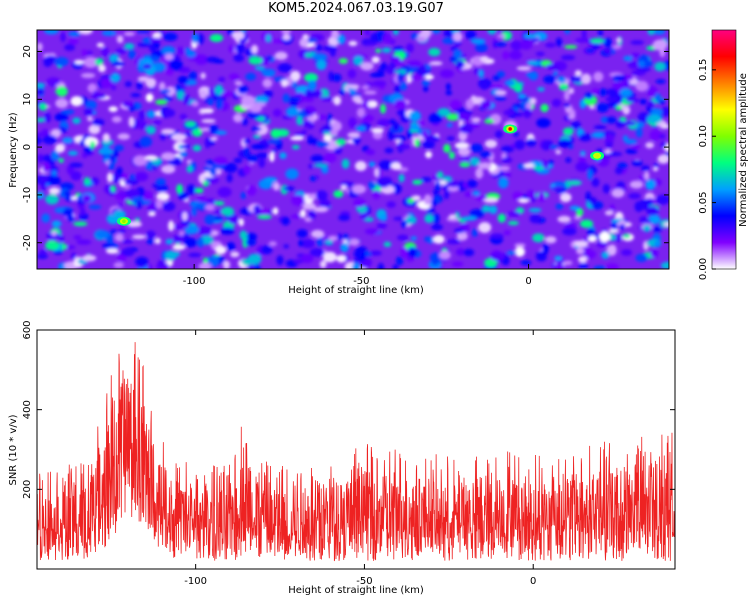  Describe the element at coordinates (510, 129) in the screenshot. I see `hotspot-point` at that location.